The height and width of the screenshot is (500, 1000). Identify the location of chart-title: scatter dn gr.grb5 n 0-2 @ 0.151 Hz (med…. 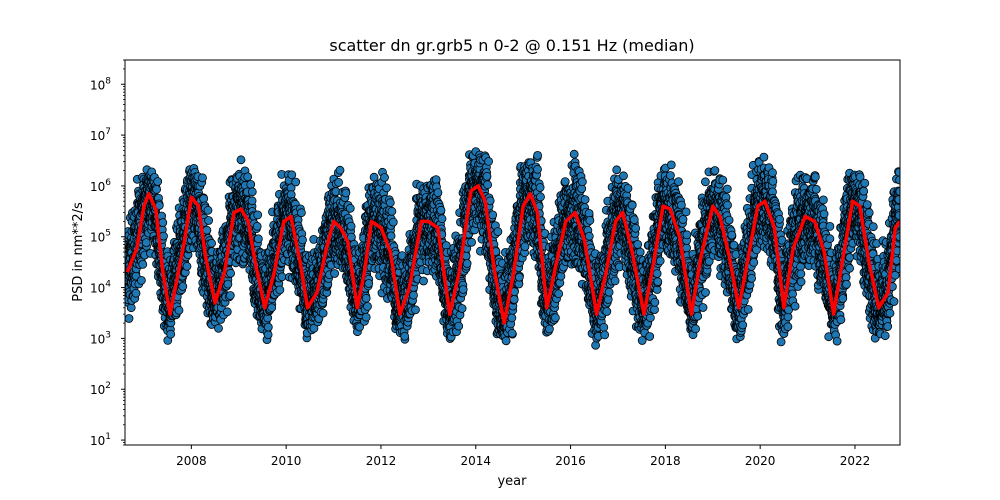
(511, 45).